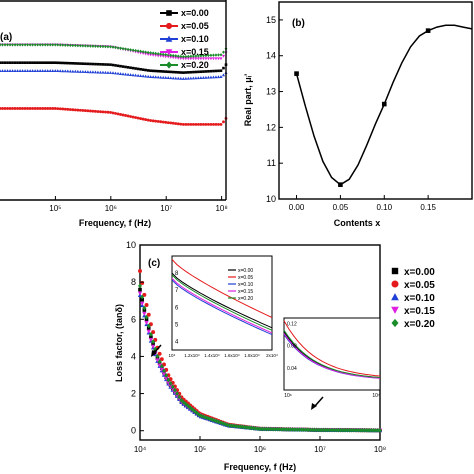 The width and height of the screenshot is (474, 474). I want to click on panel-b-label: (b), so click(298, 23).